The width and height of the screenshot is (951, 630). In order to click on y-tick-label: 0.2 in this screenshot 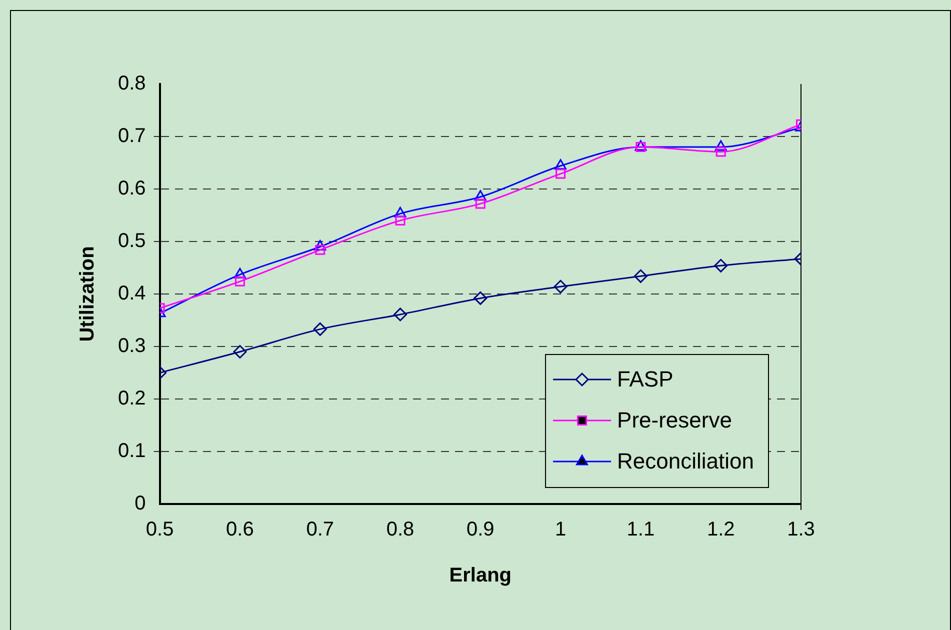, I will do `click(132, 399)`.